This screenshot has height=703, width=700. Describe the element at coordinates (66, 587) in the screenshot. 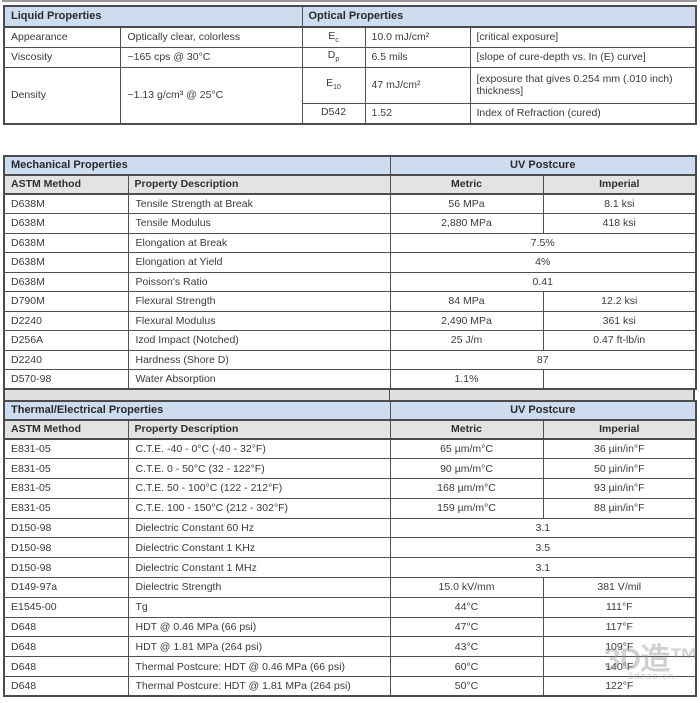

I see `astm-method-cell: D149-97a` at that location.